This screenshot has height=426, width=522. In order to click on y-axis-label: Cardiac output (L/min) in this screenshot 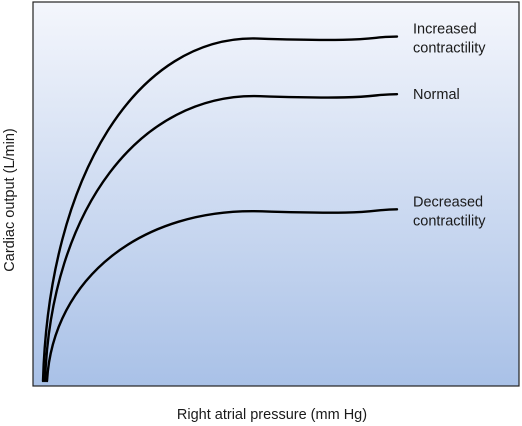, I will do `click(10, 199)`.